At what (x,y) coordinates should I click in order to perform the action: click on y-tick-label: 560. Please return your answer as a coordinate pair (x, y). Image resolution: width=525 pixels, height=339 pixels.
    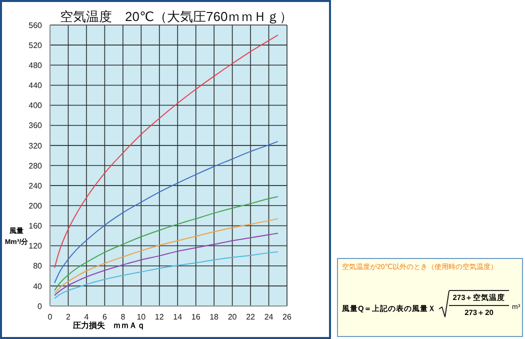
    Looking at the image, I should click on (35, 25).